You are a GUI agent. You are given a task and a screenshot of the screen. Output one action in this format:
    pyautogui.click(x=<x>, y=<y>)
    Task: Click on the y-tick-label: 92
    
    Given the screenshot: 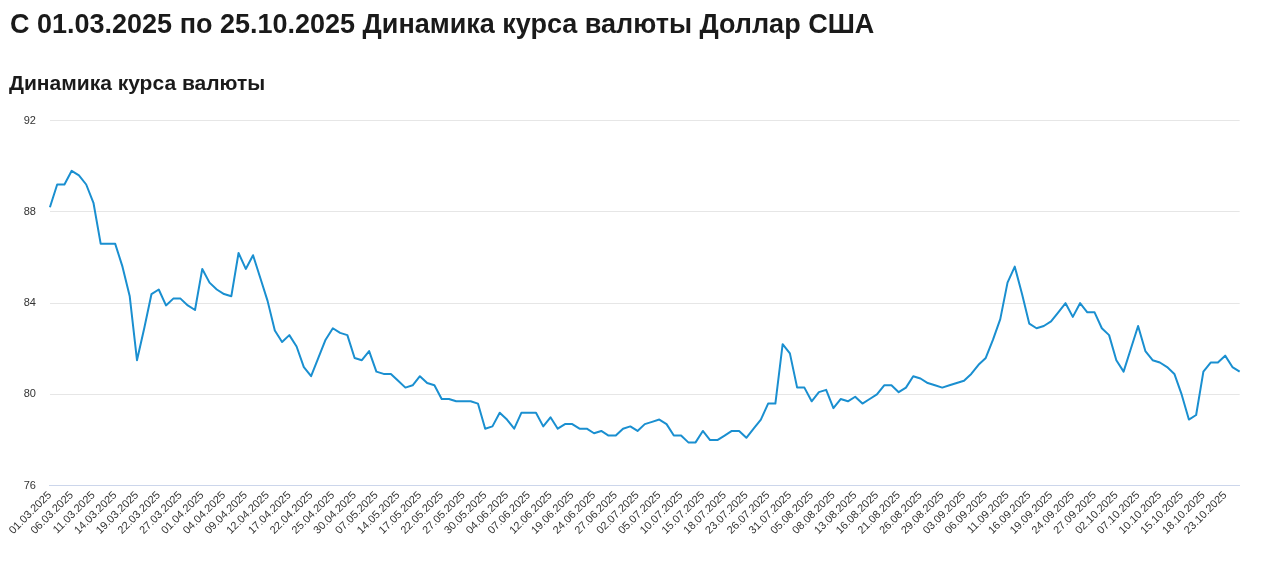 What is the action you would take?
    pyautogui.click(x=29, y=119)
    